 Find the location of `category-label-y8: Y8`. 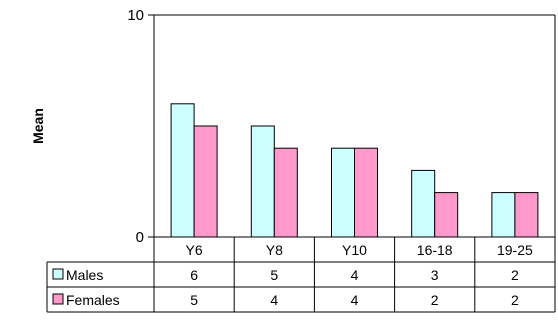

category-label-y8: Y8 is located at coordinates (274, 250).